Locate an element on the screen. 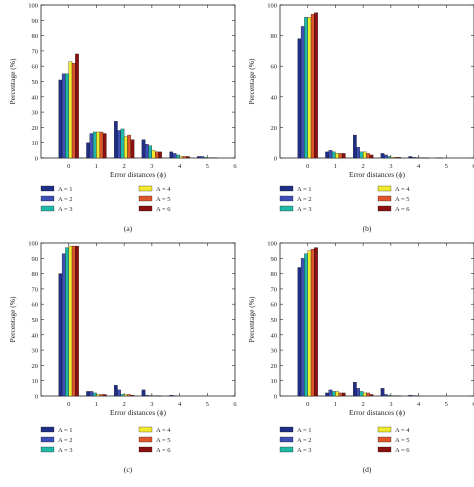 Image resolution: width=474 pixels, height=487 pixels. y-tick-label: 100 is located at coordinates (272, 244).